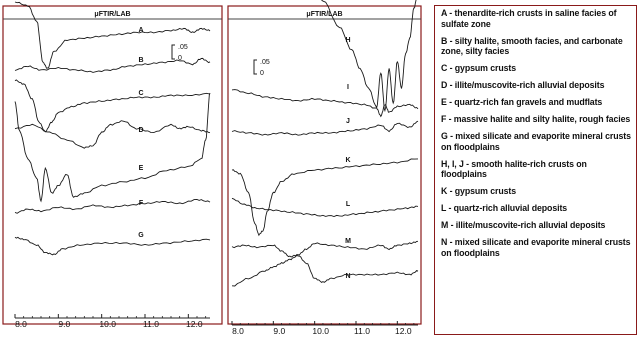 This screenshot has width=638, height=337. I want to click on series-label-c: C, so click(140, 93).